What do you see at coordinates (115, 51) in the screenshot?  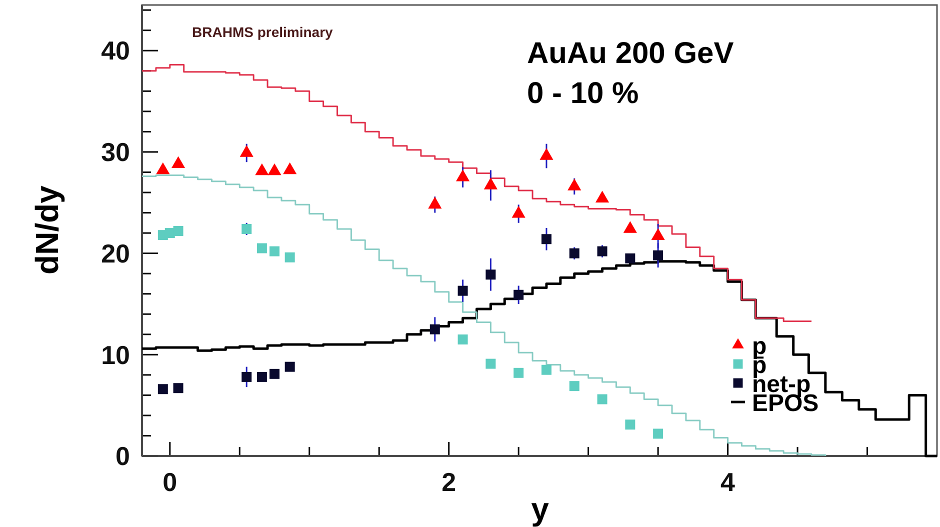 I see `y-tick-label: 40` at bounding box center [115, 51].